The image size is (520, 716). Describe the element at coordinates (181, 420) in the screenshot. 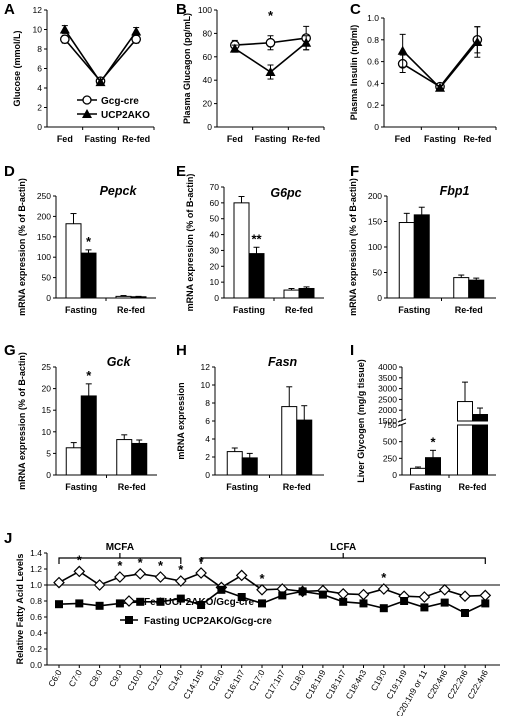

I see `y-axis-label: mRNA expression` at that location.